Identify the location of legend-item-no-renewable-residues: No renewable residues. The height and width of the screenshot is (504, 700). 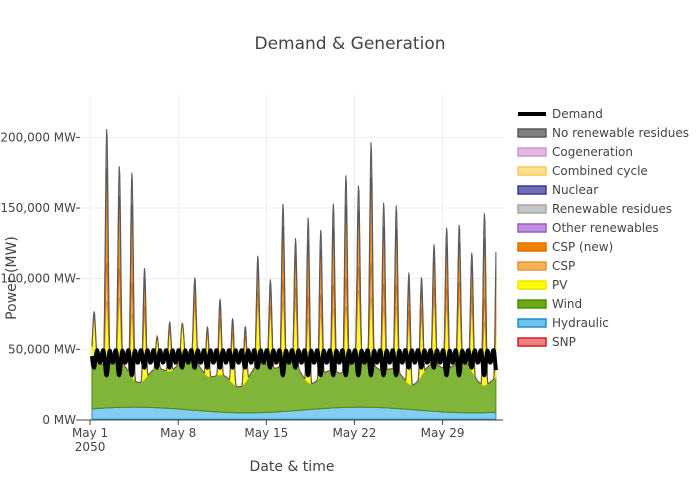
(603, 133).